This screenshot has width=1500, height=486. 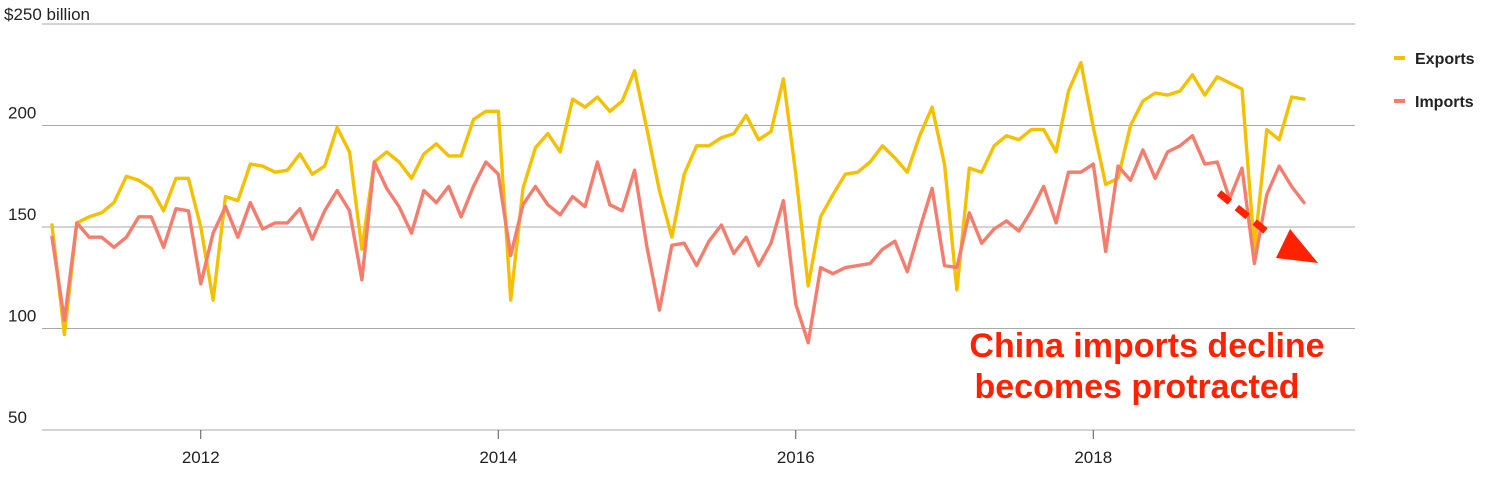 What do you see at coordinates (647, 448) in the screenshot?
I see `x-axis-ticks: 2012 2014 2016 2018` at bounding box center [647, 448].